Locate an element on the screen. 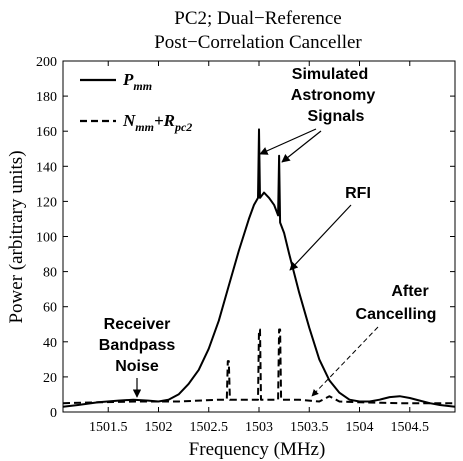 The height and width of the screenshot is (461, 463). y-tick-label: 140 is located at coordinates (46, 167).